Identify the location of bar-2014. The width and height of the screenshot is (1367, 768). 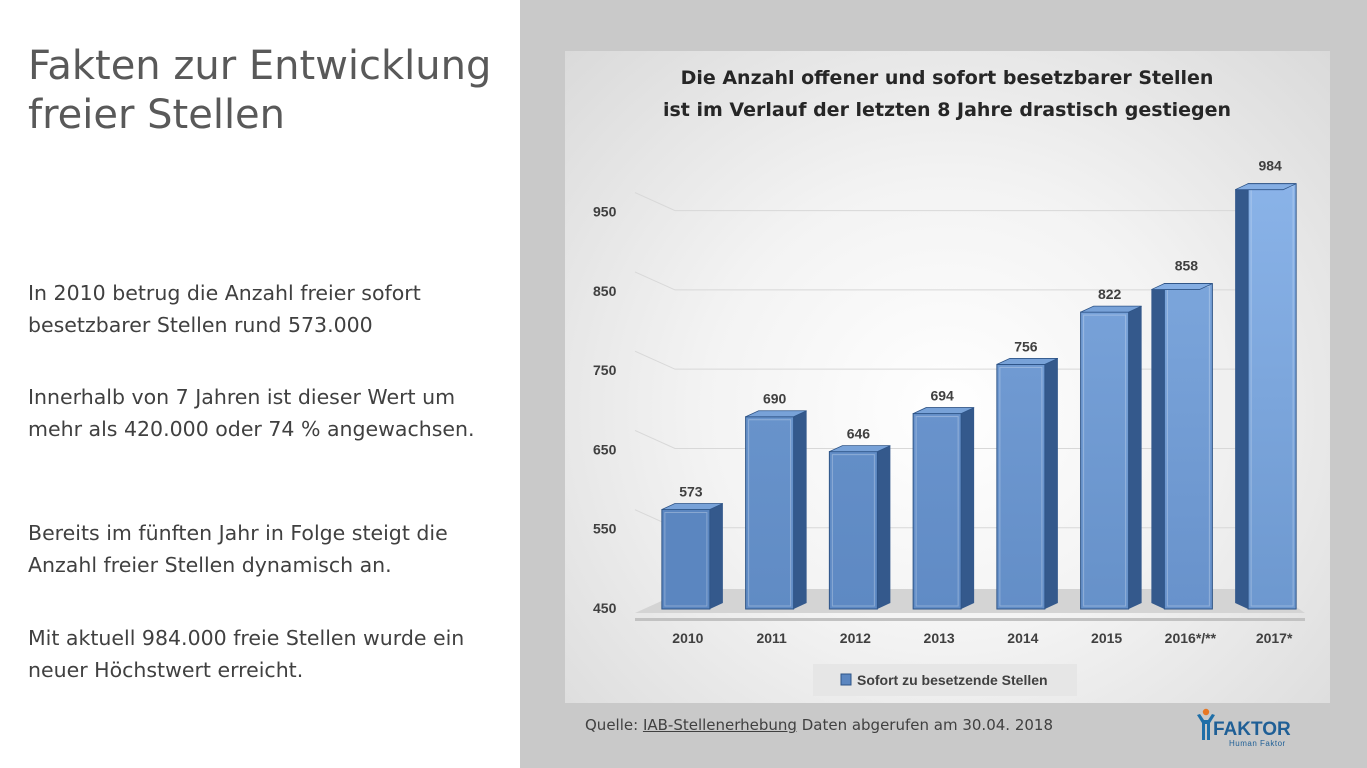
(1027, 484).